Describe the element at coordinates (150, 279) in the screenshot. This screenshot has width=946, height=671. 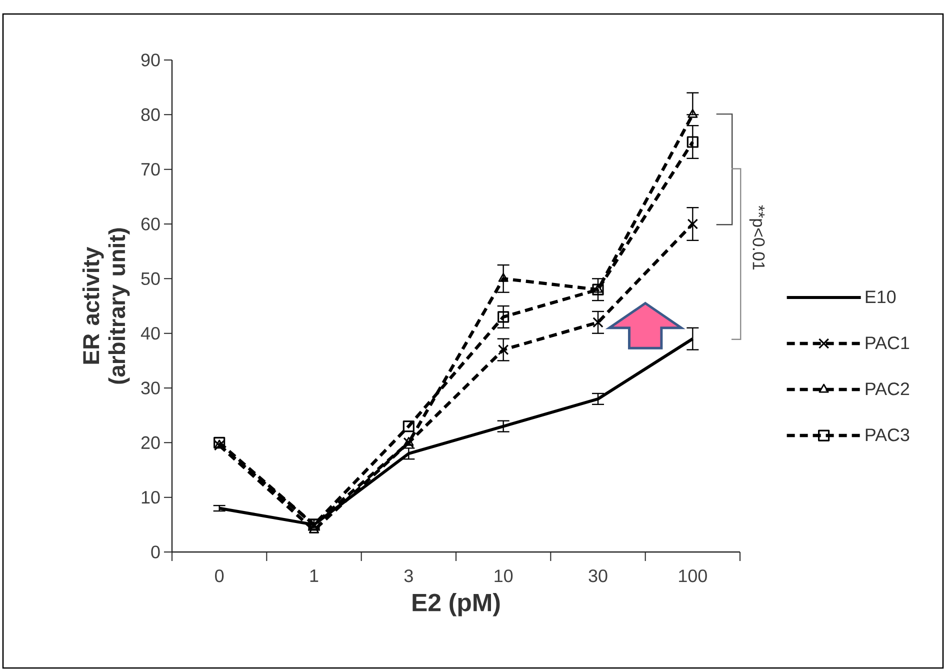
I see `y-tick-label: 50` at that location.